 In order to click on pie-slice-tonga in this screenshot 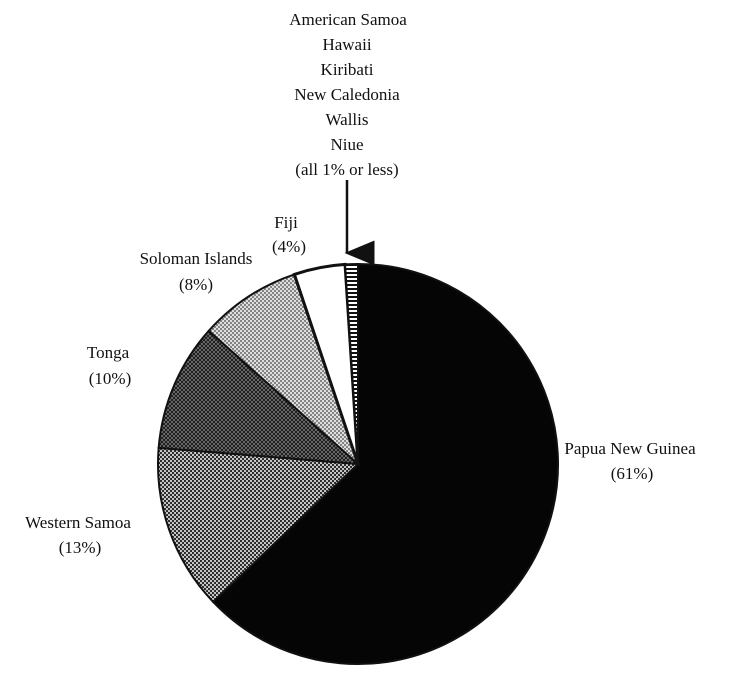, I will do `click(259, 397)`.